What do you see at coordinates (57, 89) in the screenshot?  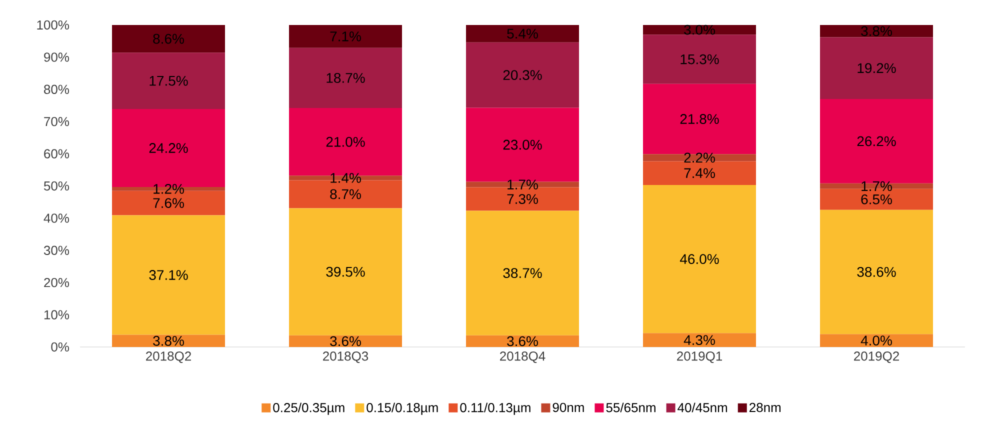 I see `y-tick-label: 80%` at bounding box center [57, 89].